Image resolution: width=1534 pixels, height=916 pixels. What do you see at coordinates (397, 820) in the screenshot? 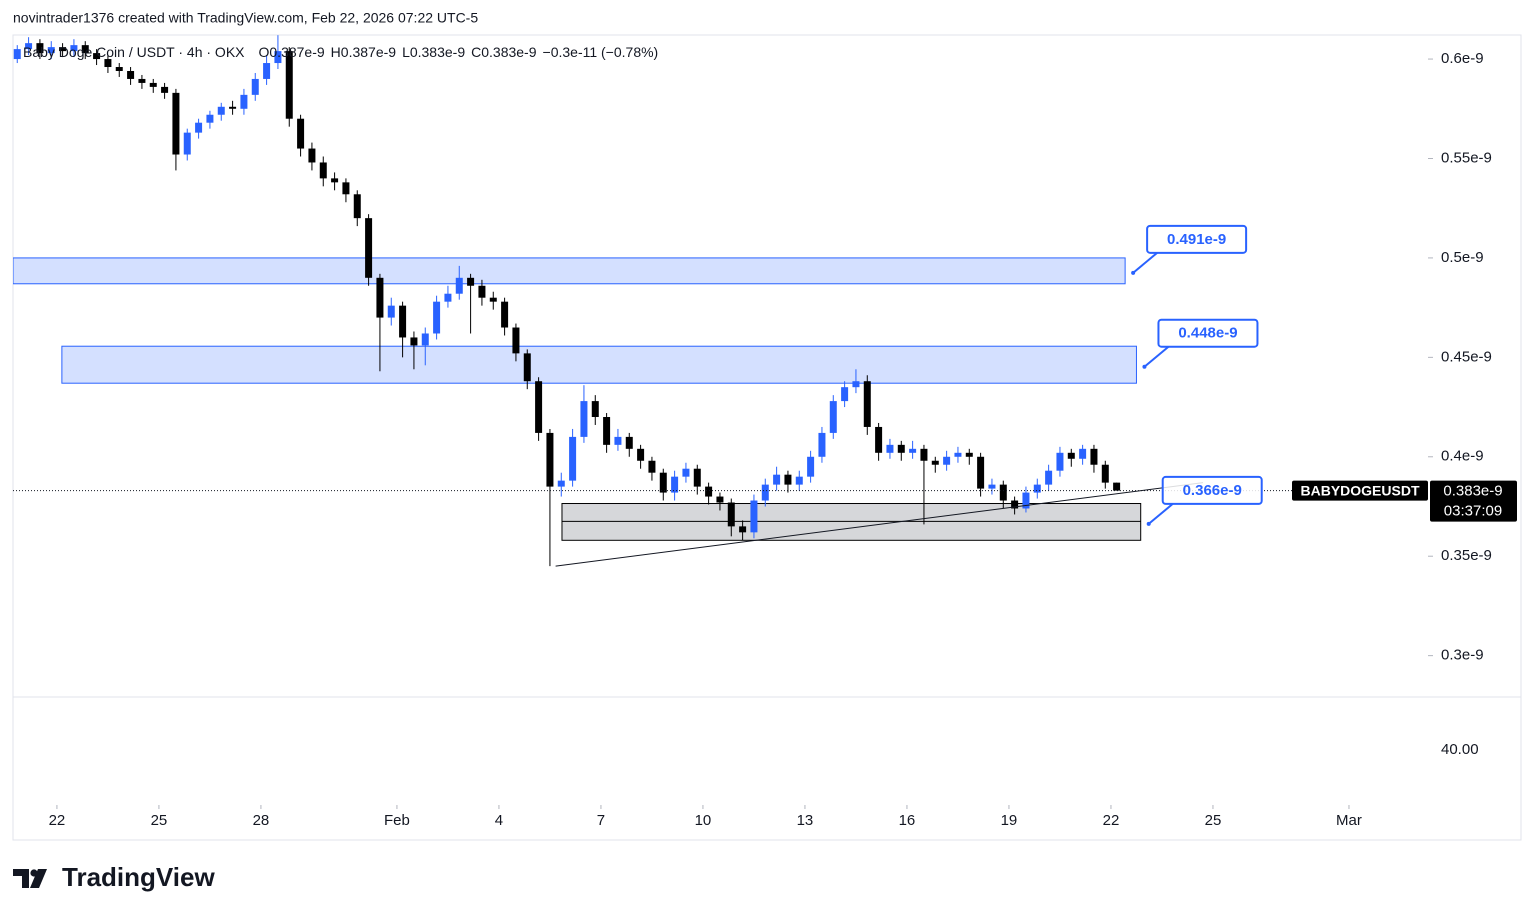
I see `x-tick-label: Feb` at bounding box center [397, 820].